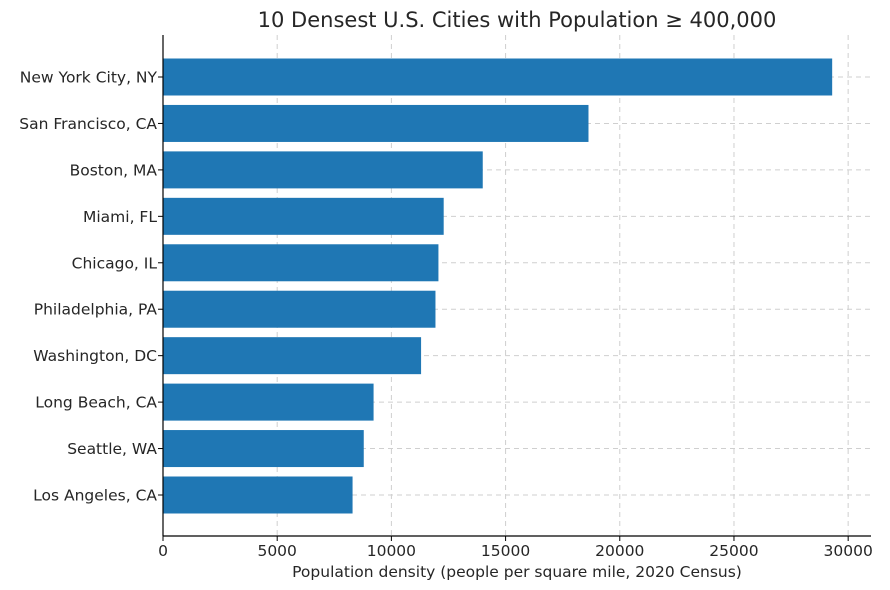  Describe the element at coordinates (115, 263) in the screenshot. I see `y-tick-label: Chicago, IL` at that location.